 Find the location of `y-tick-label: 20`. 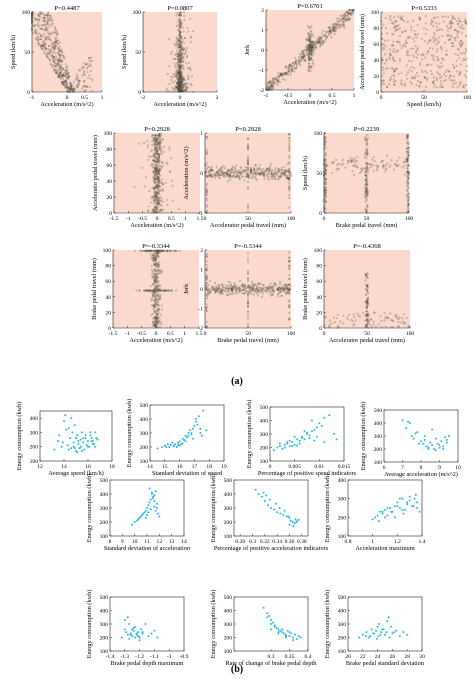

y-tick-label: 20 is located at coordinates (319, 313).